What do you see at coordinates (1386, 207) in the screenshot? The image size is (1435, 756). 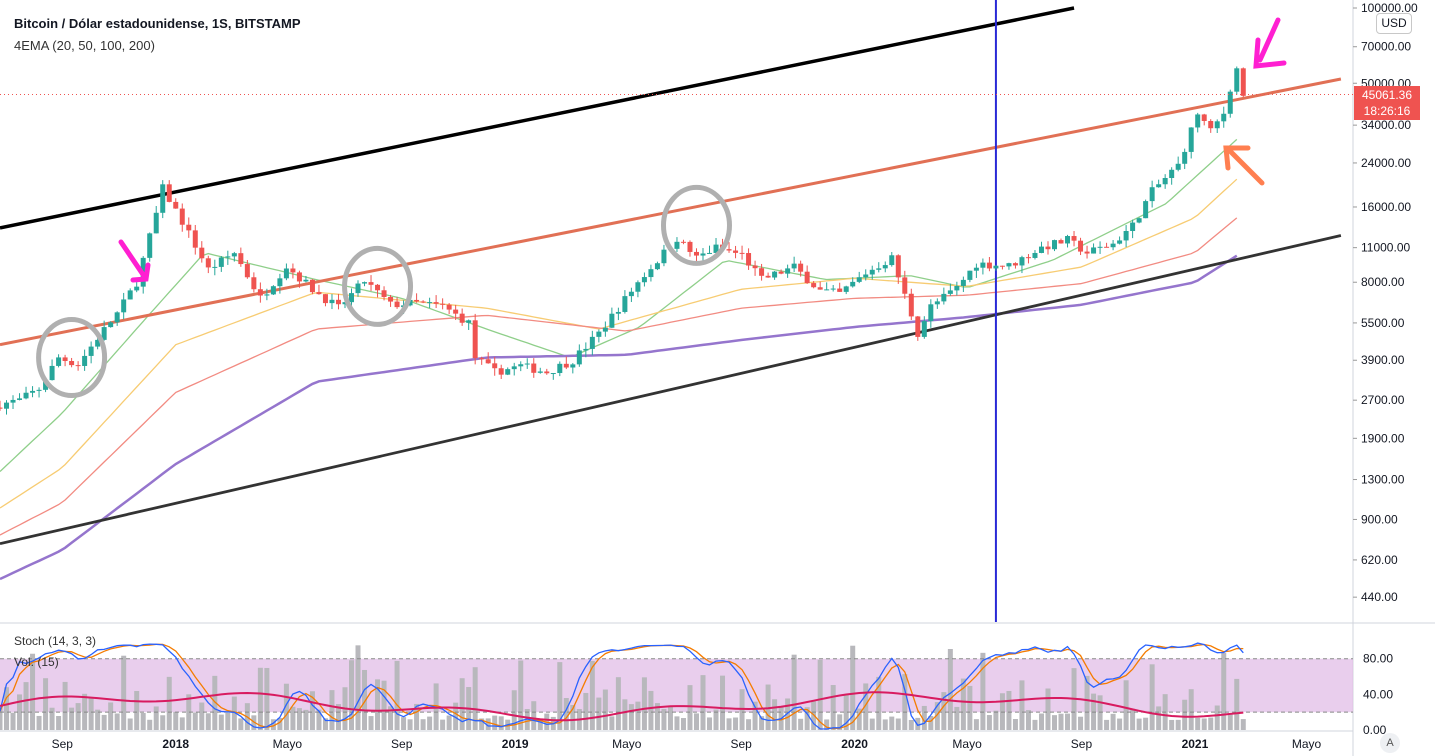 I see `price-tick-label: 16000.00` at bounding box center [1386, 207].